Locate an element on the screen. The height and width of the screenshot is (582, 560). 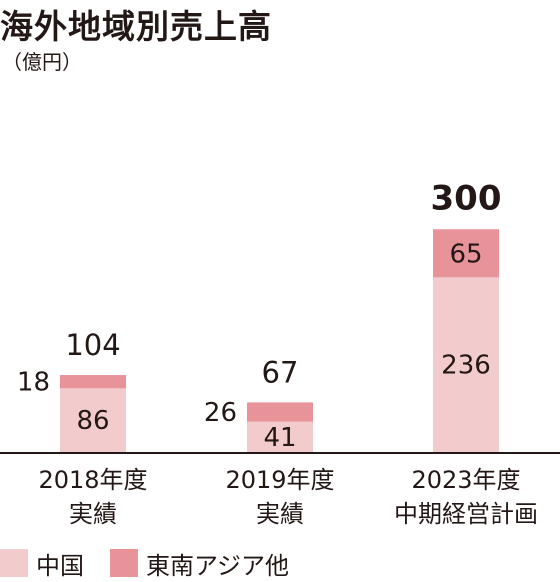
legend-label-sea: 東南アジア他 is located at coordinates (218, 565).